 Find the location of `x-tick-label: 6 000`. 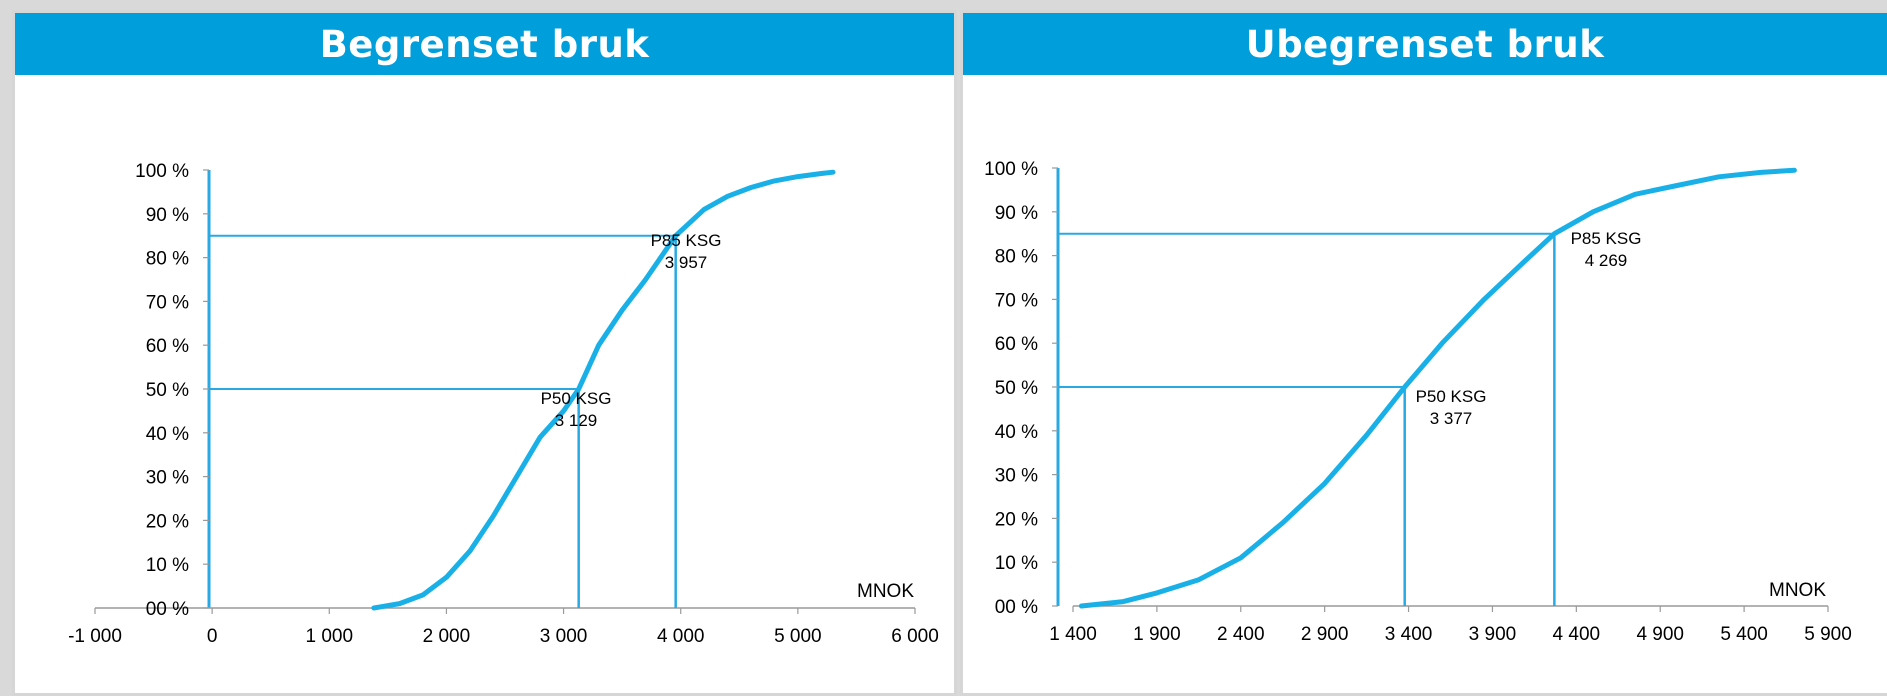

x-tick-label: 6 000 is located at coordinates (915, 636).